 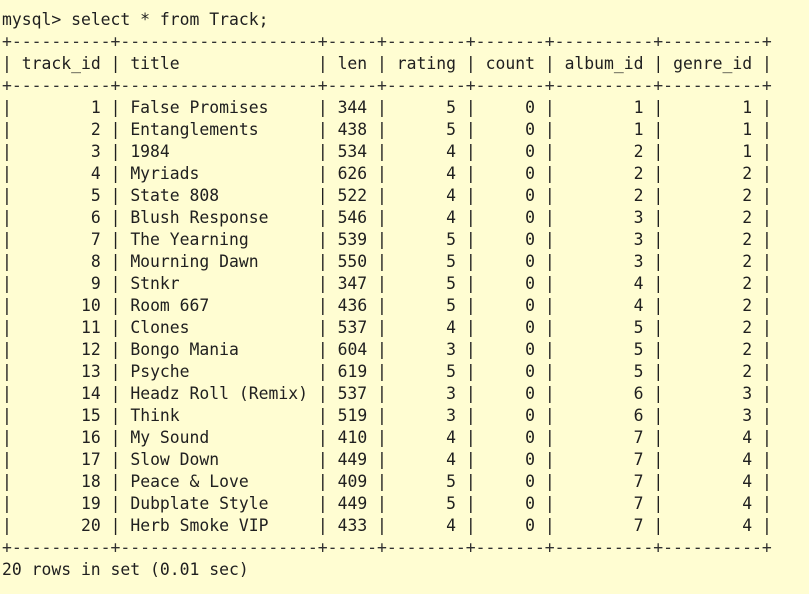 What do you see at coordinates (160, 371) in the screenshot?
I see `cell-title: Psyche` at bounding box center [160, 371].